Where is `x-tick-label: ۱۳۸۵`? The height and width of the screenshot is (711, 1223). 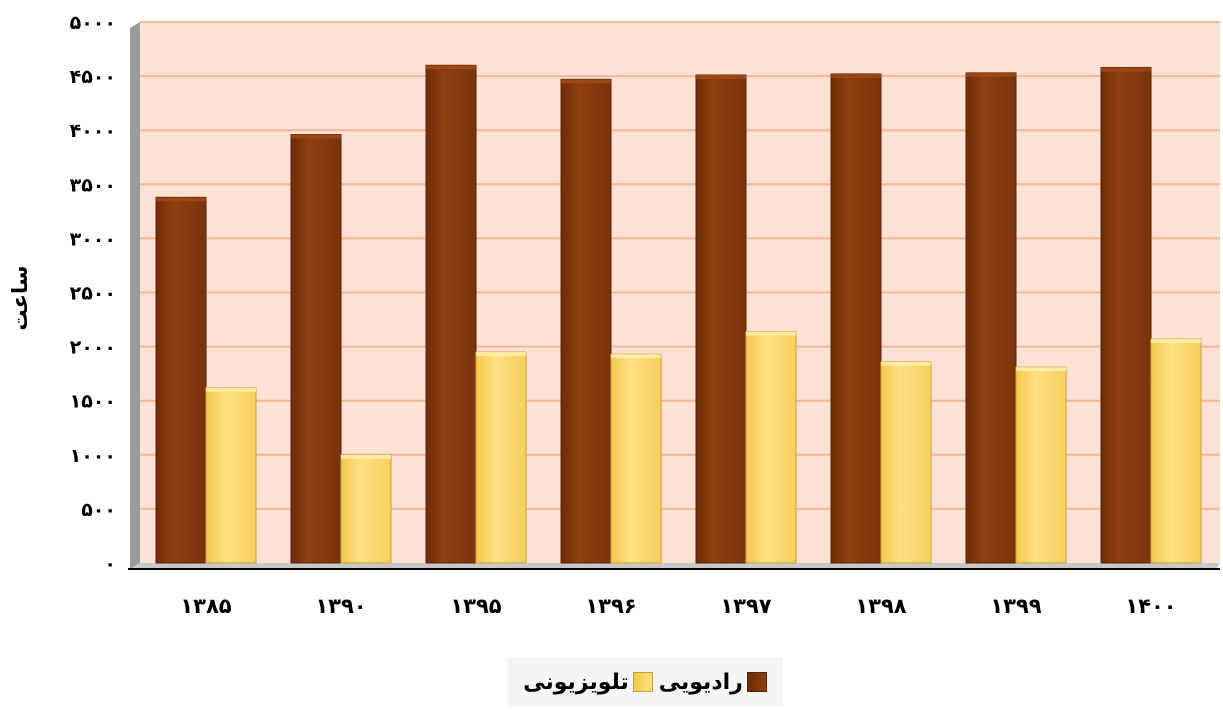 x-tick-label: ۱۳۸۵ is located at coordinates (205, 606).